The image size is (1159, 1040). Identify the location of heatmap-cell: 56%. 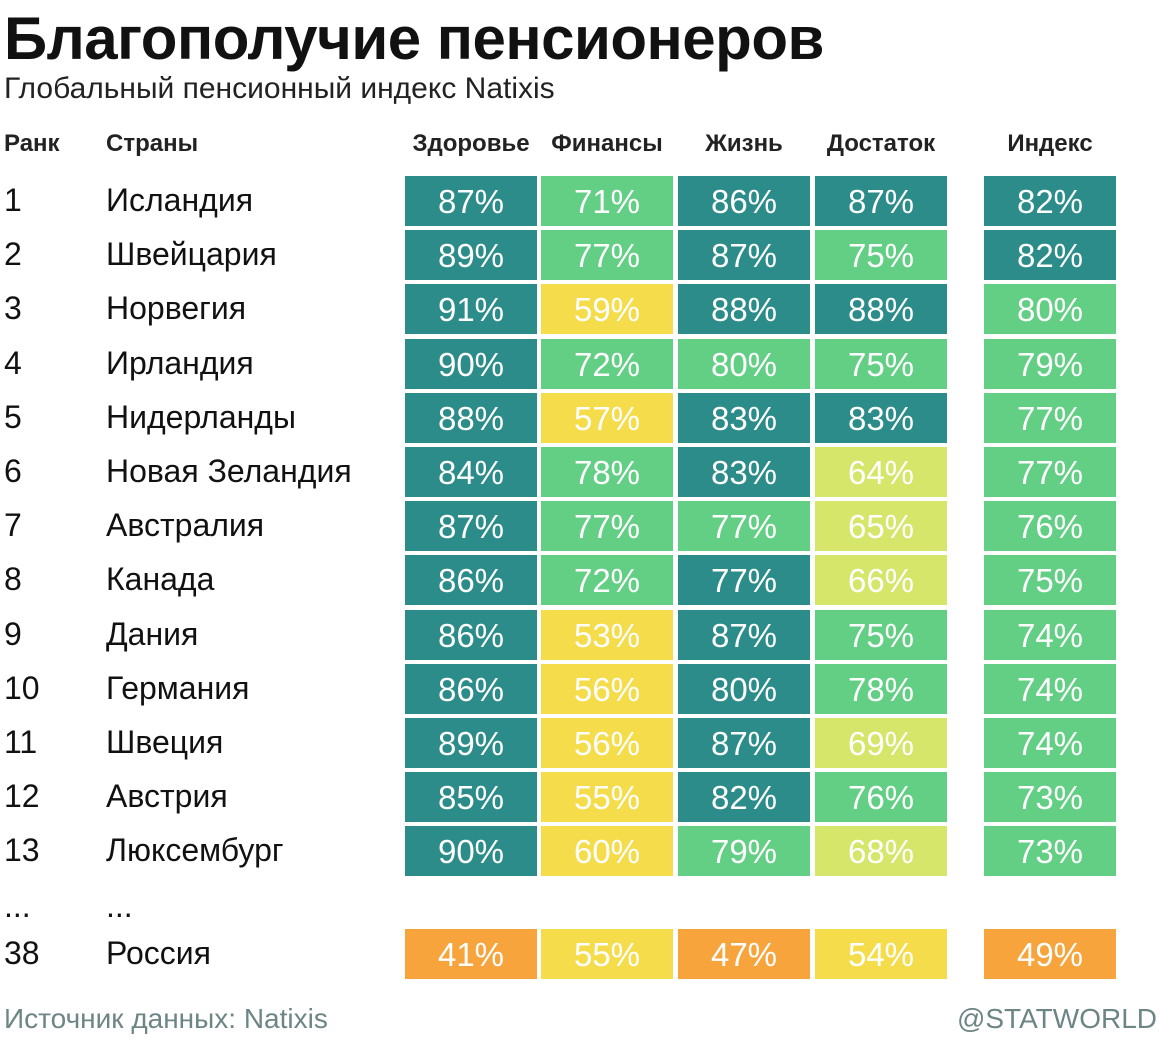
(607, 743).